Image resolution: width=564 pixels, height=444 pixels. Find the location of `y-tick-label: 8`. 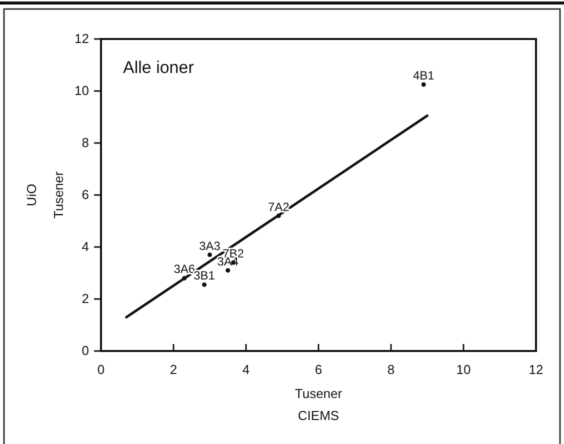

y-tick-label: 8 is located at coordinates (85, 142).